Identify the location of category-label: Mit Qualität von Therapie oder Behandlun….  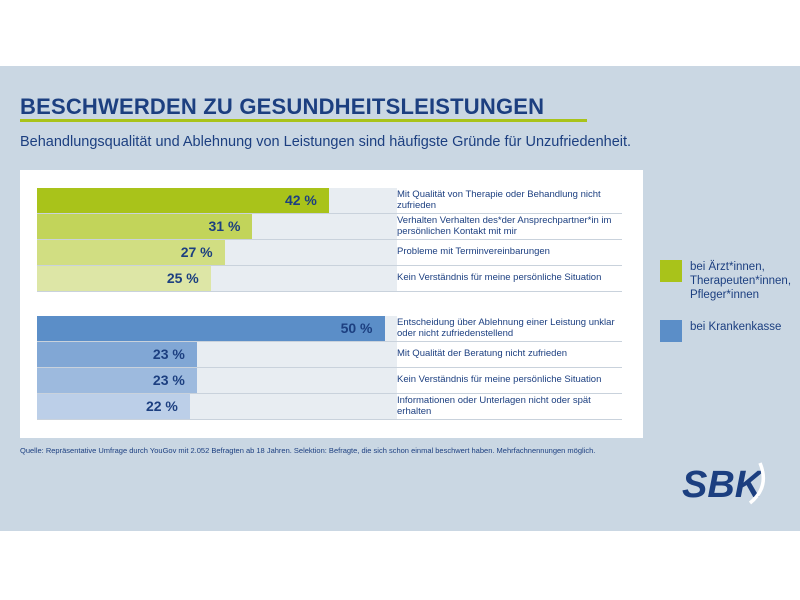
(512, 200).